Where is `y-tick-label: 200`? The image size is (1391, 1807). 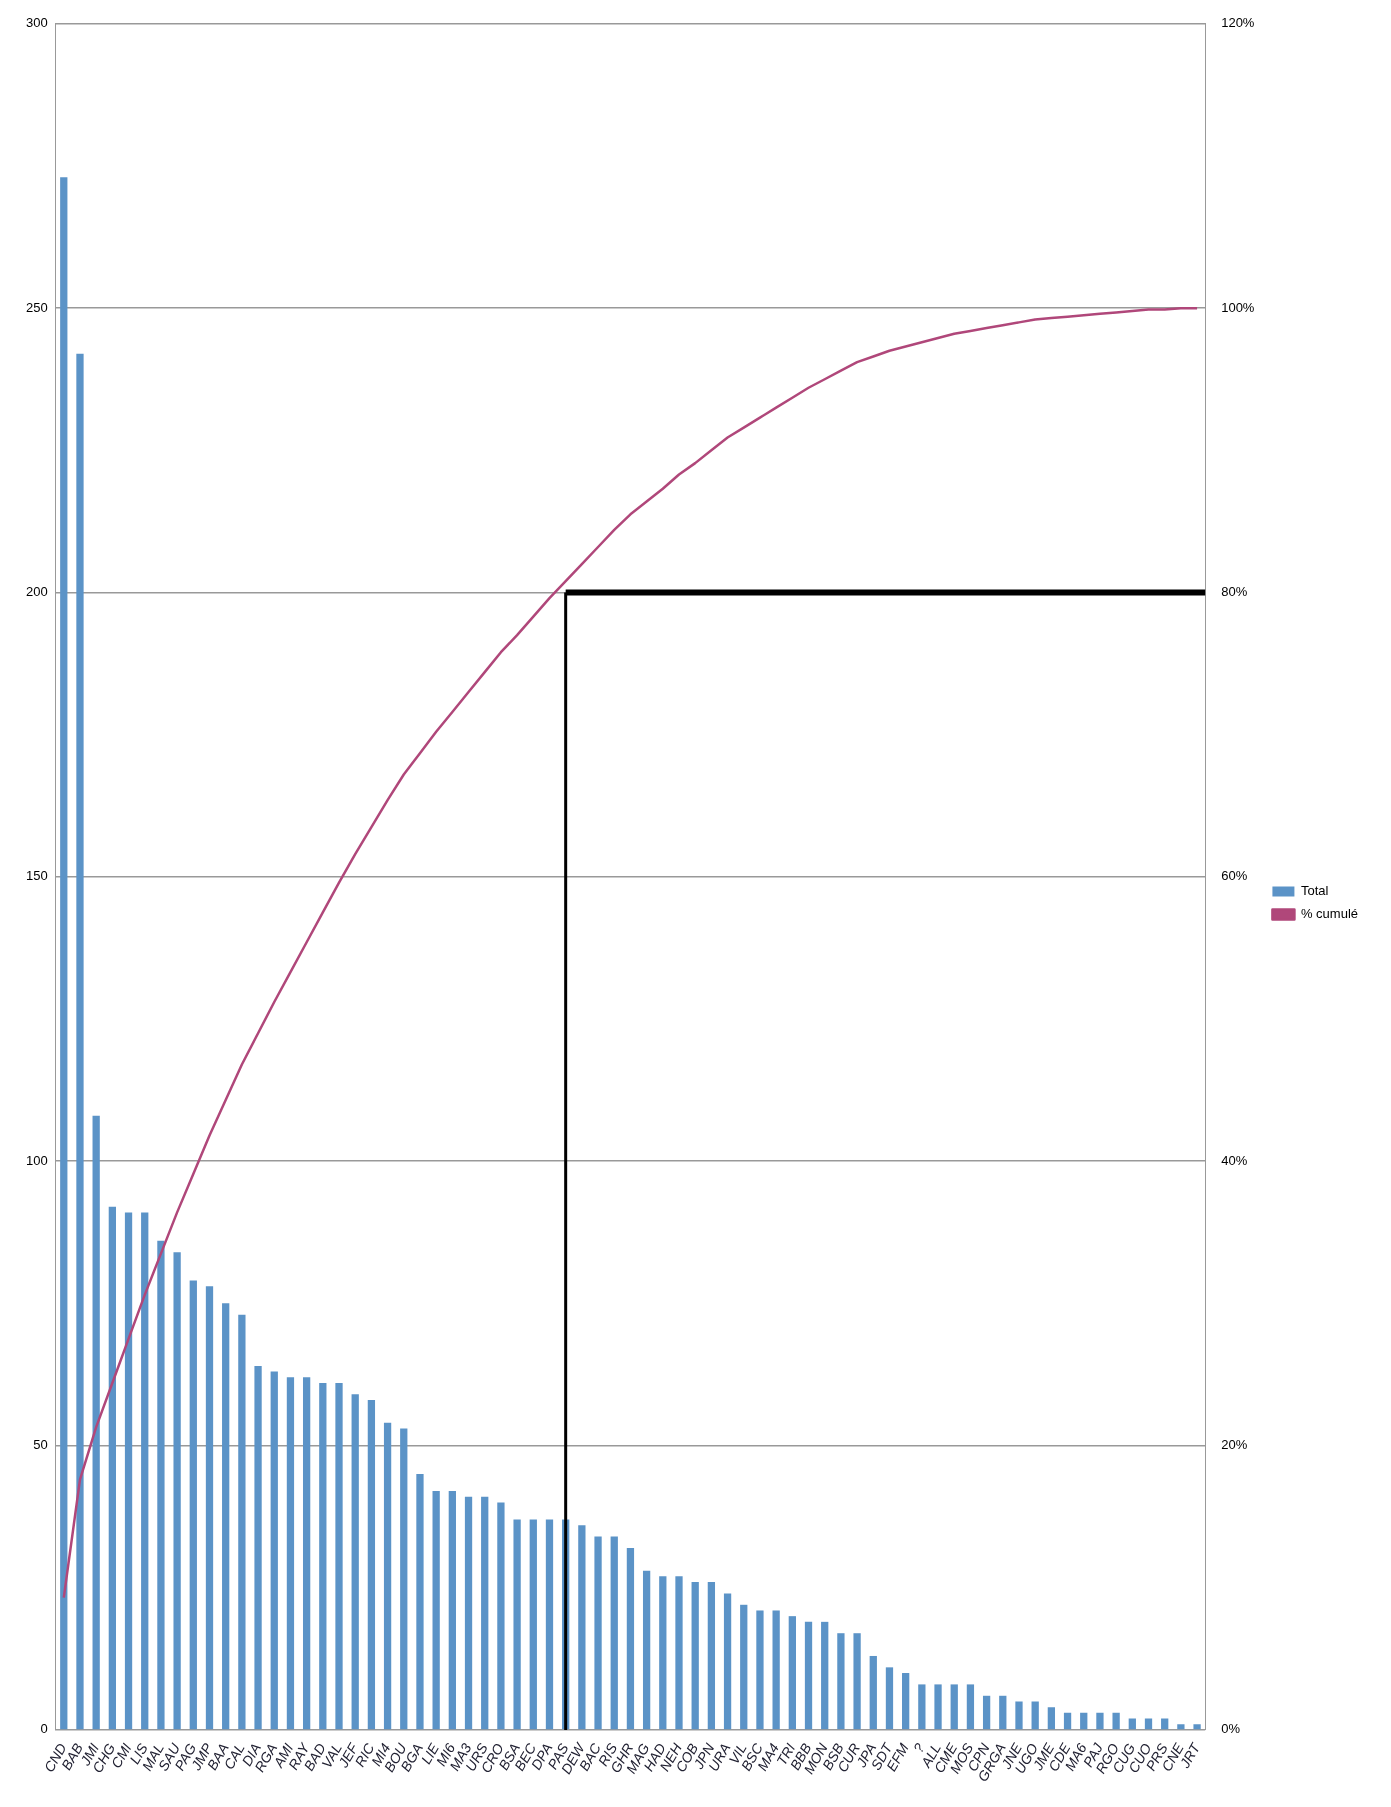 y-tick-label: 200 is located at coordinates (36, 592).